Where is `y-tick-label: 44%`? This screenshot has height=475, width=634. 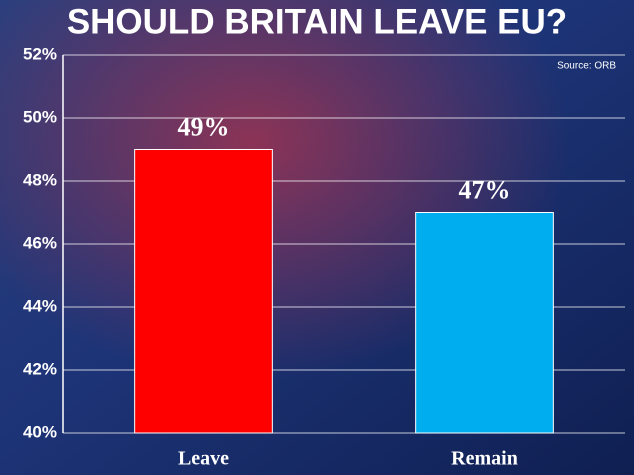 y-tick-label: 44% is located at coordinates (40, 305).